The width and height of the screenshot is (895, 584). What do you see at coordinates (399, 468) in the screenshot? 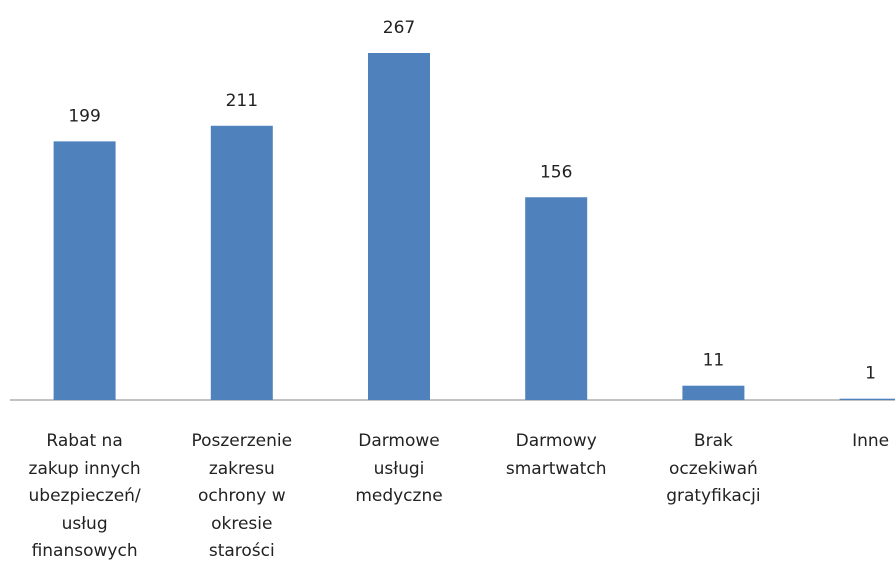
I see `x-tick-label: Darmowe usługi medyczne` at bounding box center [399, 468].